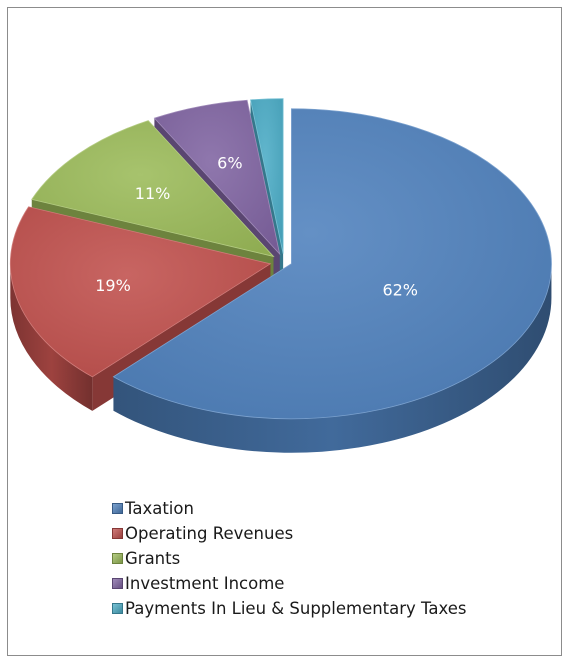 The image size is (571, 664). What do you see at coordinates (153, 558) in the screenshot?
I see `legend-label-grants: Grants` at bounding box center [153, 558].